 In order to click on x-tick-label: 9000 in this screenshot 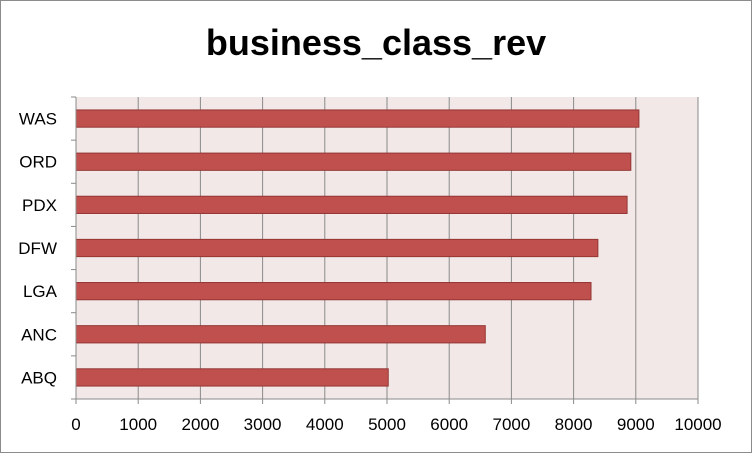, I will do `click(636, 424)`.